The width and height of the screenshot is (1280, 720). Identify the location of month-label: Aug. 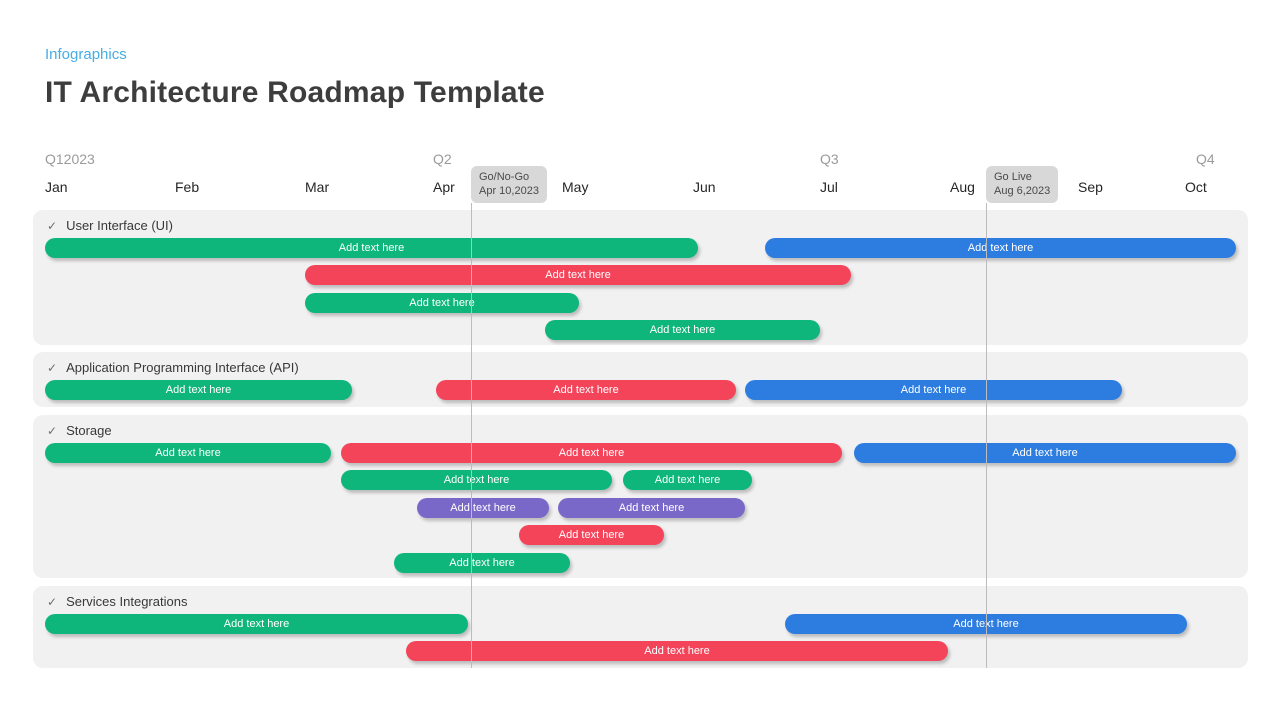
(962, 187).